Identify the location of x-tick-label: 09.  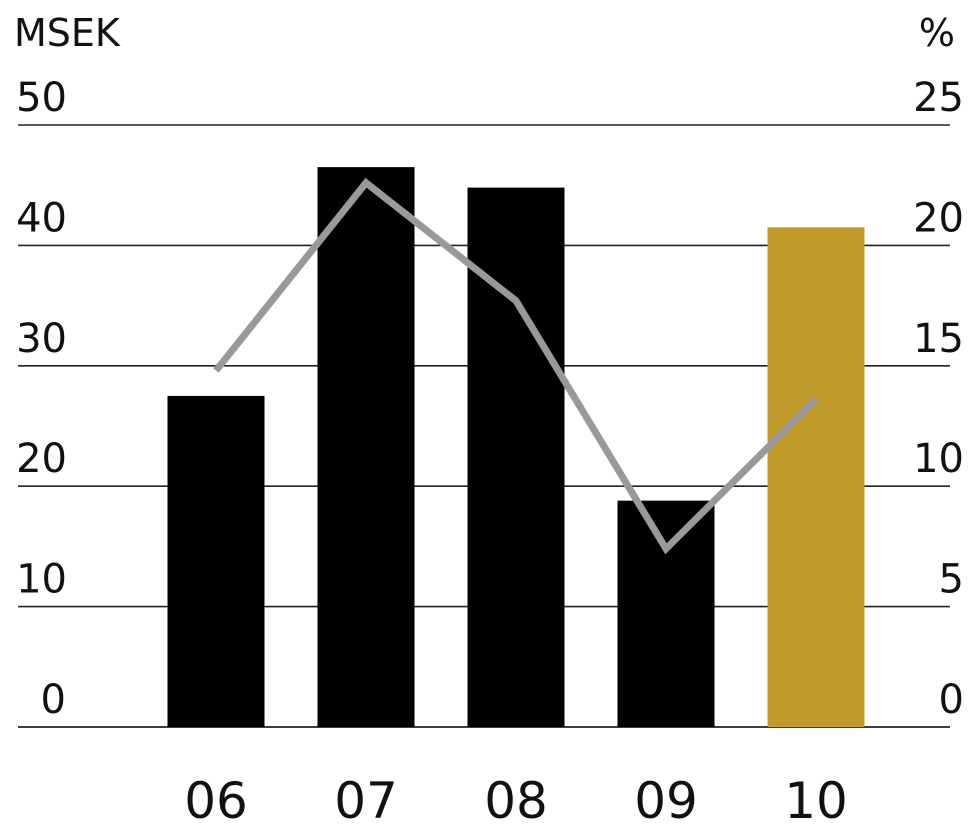
(666, 798).